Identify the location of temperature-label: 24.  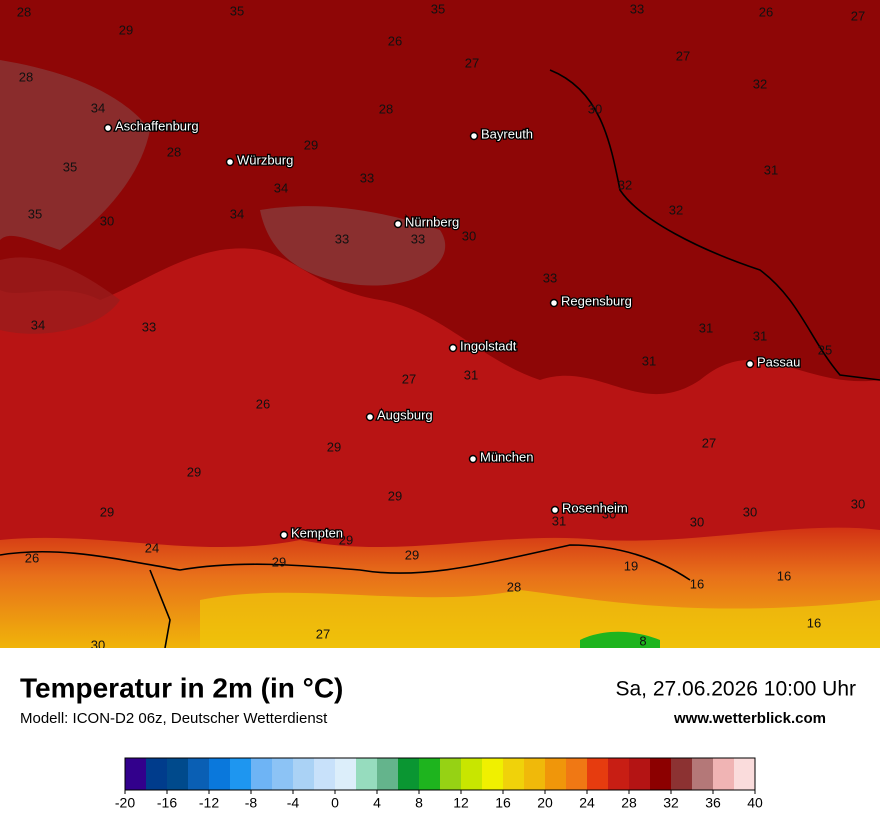
(152, 547).